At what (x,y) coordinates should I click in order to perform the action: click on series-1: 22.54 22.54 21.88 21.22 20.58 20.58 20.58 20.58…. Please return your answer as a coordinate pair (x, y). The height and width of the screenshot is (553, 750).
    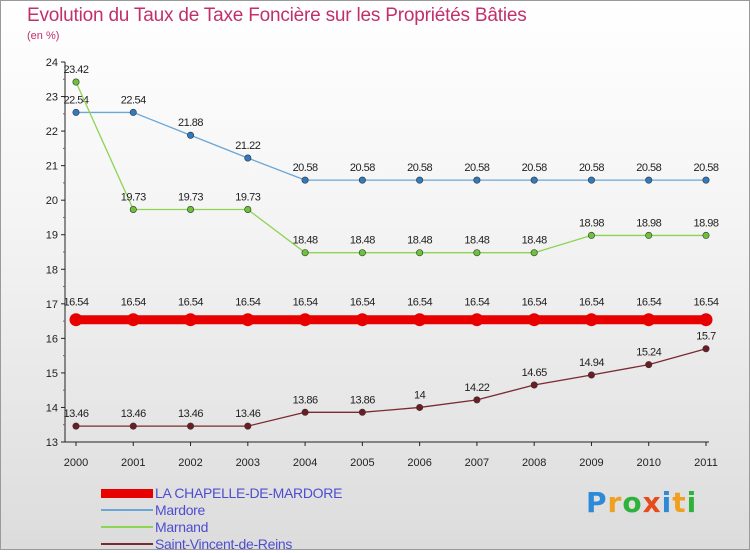
    Looking at the image, I should click on (391, 139).